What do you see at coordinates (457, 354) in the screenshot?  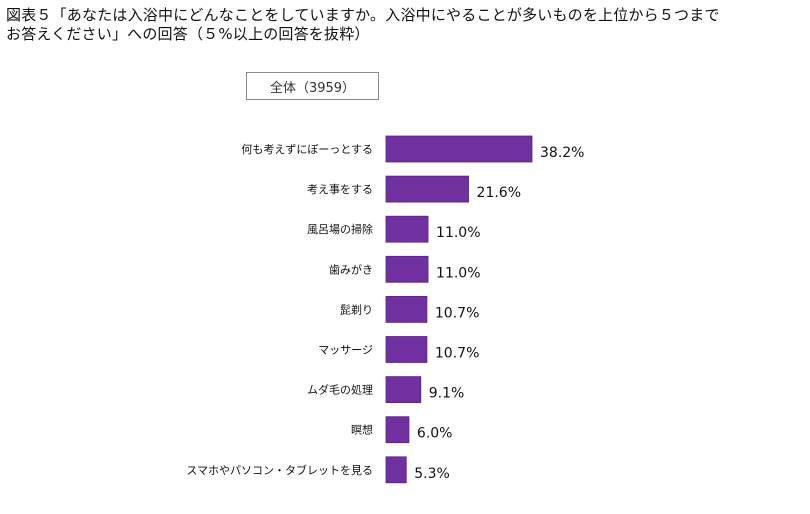 I see `value-label-6: 10.7%` at bounding box center [457, 354].